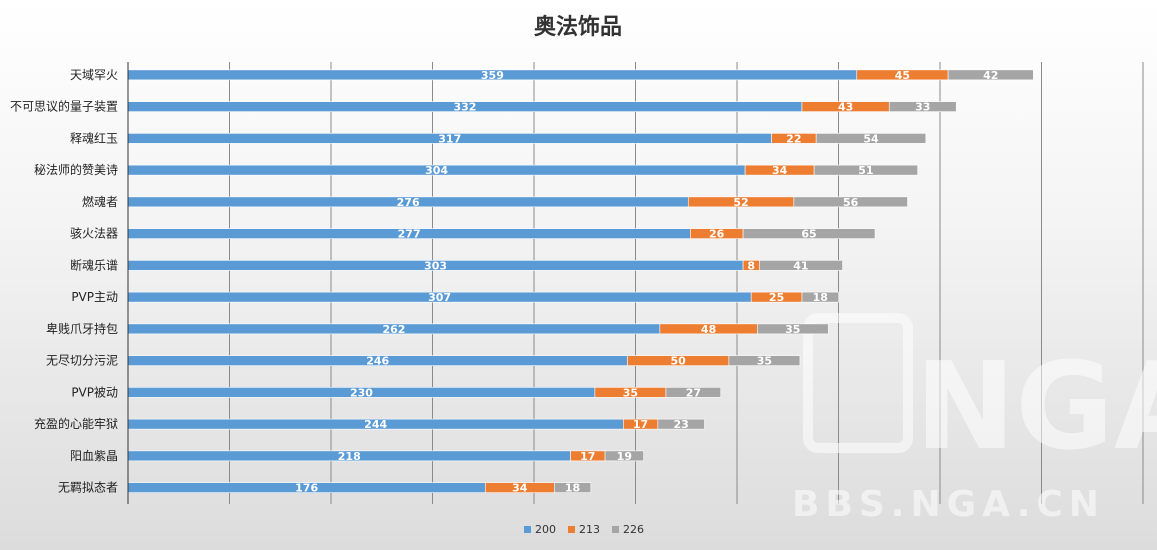 The image size is (1157, 550). I want to click on bar-value-label: 332, so click(464, 107).